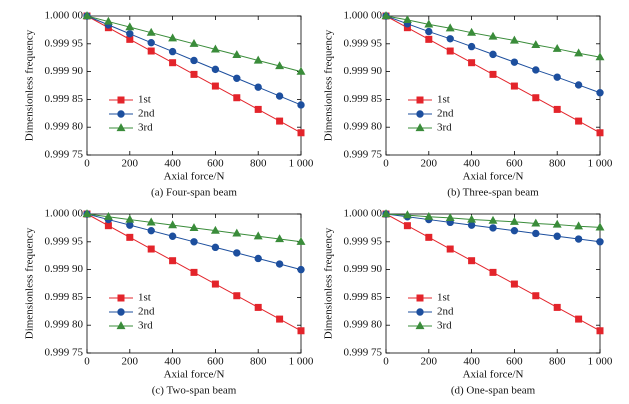  What do you see at coordinates (514, 362) in the screenshot?
I see `x-tick-label: 600` at bounding box center [514, 362].